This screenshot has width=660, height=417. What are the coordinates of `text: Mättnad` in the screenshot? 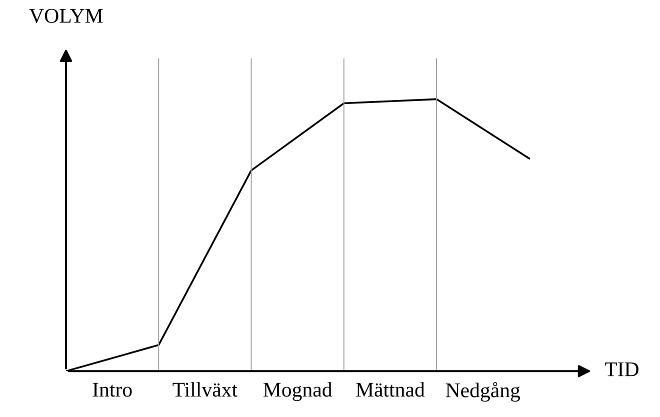 It's located at (390, 389).